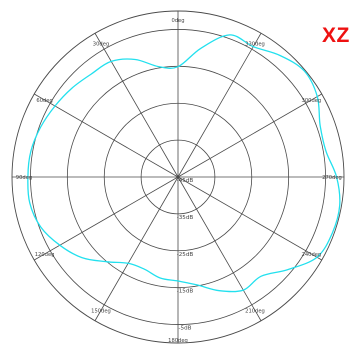  Describe the element at coordinates (177, 21) in the screenshot. I see `angle-tick-label-0: 0deg` at that location.